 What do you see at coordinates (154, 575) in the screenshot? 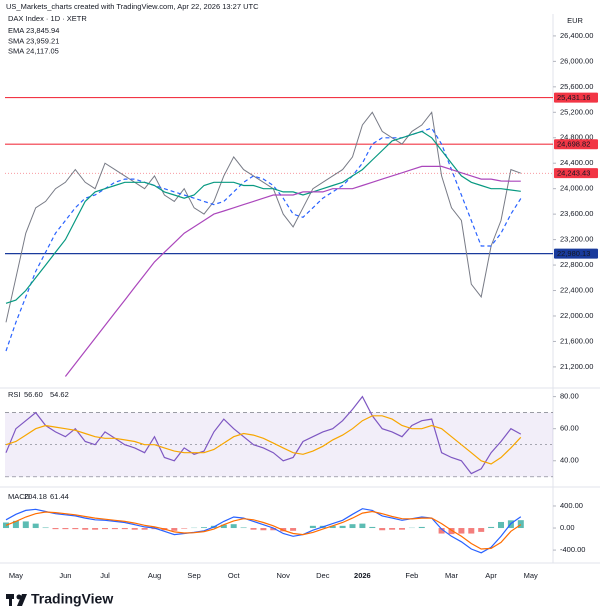
I see `x-tick-label: Aug` at bounding box center [154, 575].